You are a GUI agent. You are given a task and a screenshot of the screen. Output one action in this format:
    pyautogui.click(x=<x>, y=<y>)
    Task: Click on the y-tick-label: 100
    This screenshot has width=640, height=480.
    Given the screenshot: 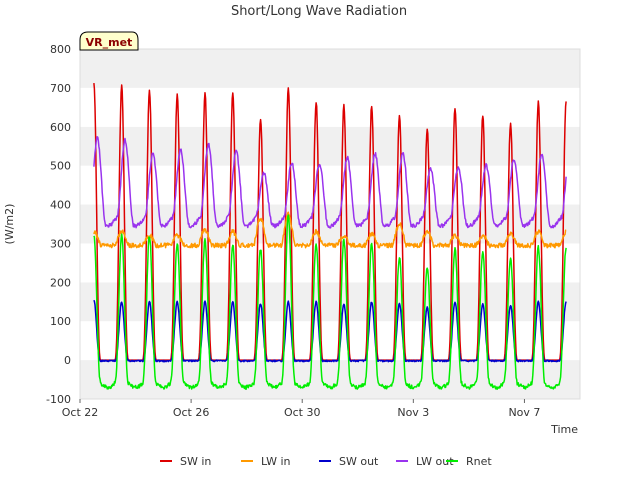 What is the action you would take?
    pyautogui.click(x=60, y=321)
    